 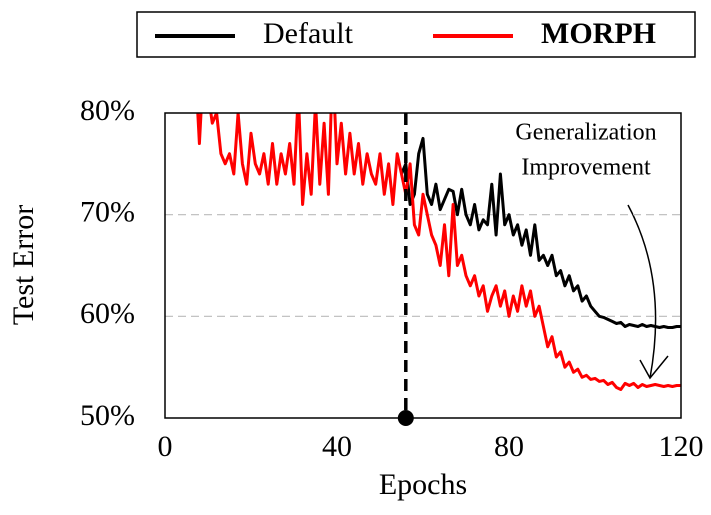 I want to click on annotation: Generalization, so click(x=585, y=133).